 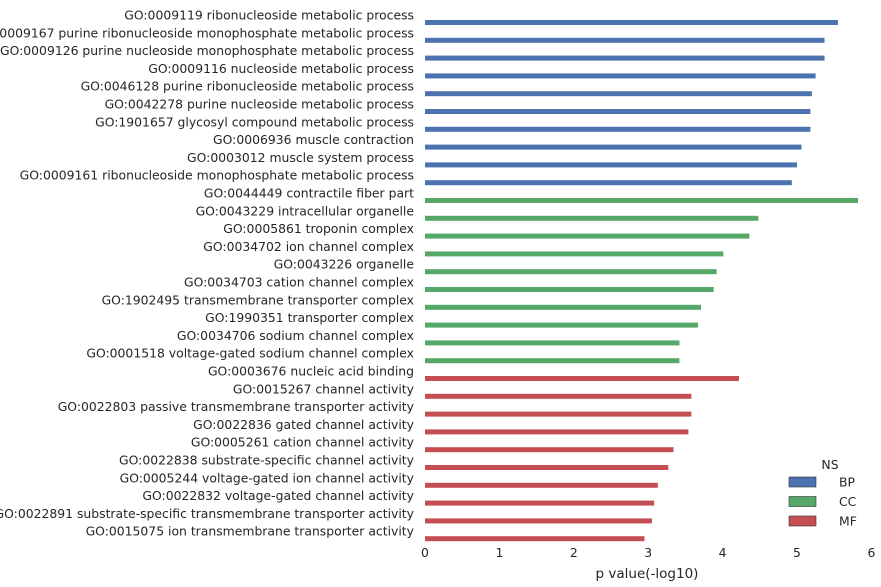 What do you see at coordinates (344, 264) in the screenshot?
I see `category-label: GO:0043226 organelle` at bounding box center [344, 264].